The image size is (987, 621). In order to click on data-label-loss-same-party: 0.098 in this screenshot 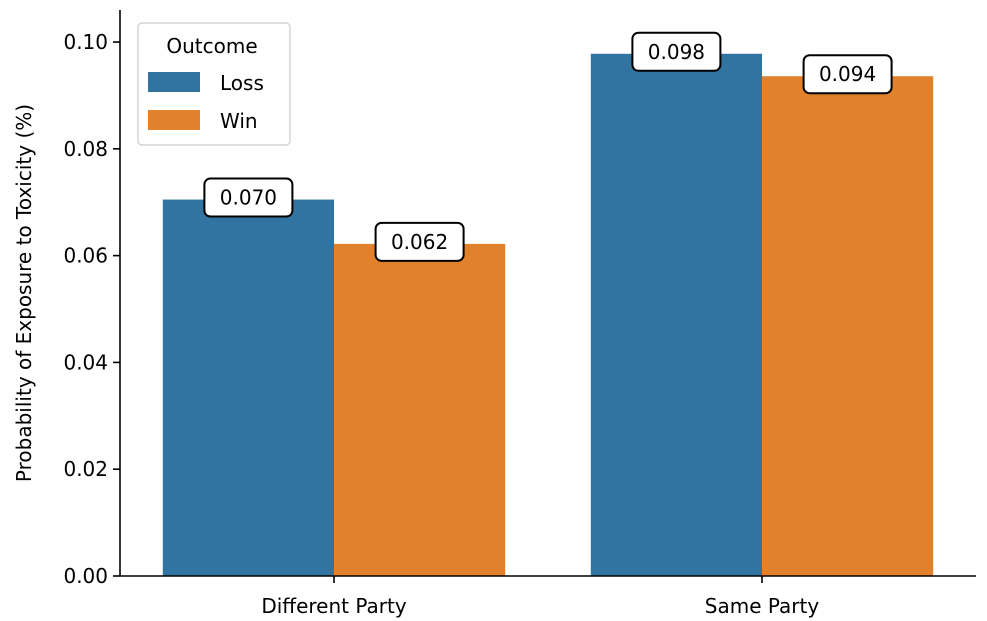, I will do `click(676, 52)`.